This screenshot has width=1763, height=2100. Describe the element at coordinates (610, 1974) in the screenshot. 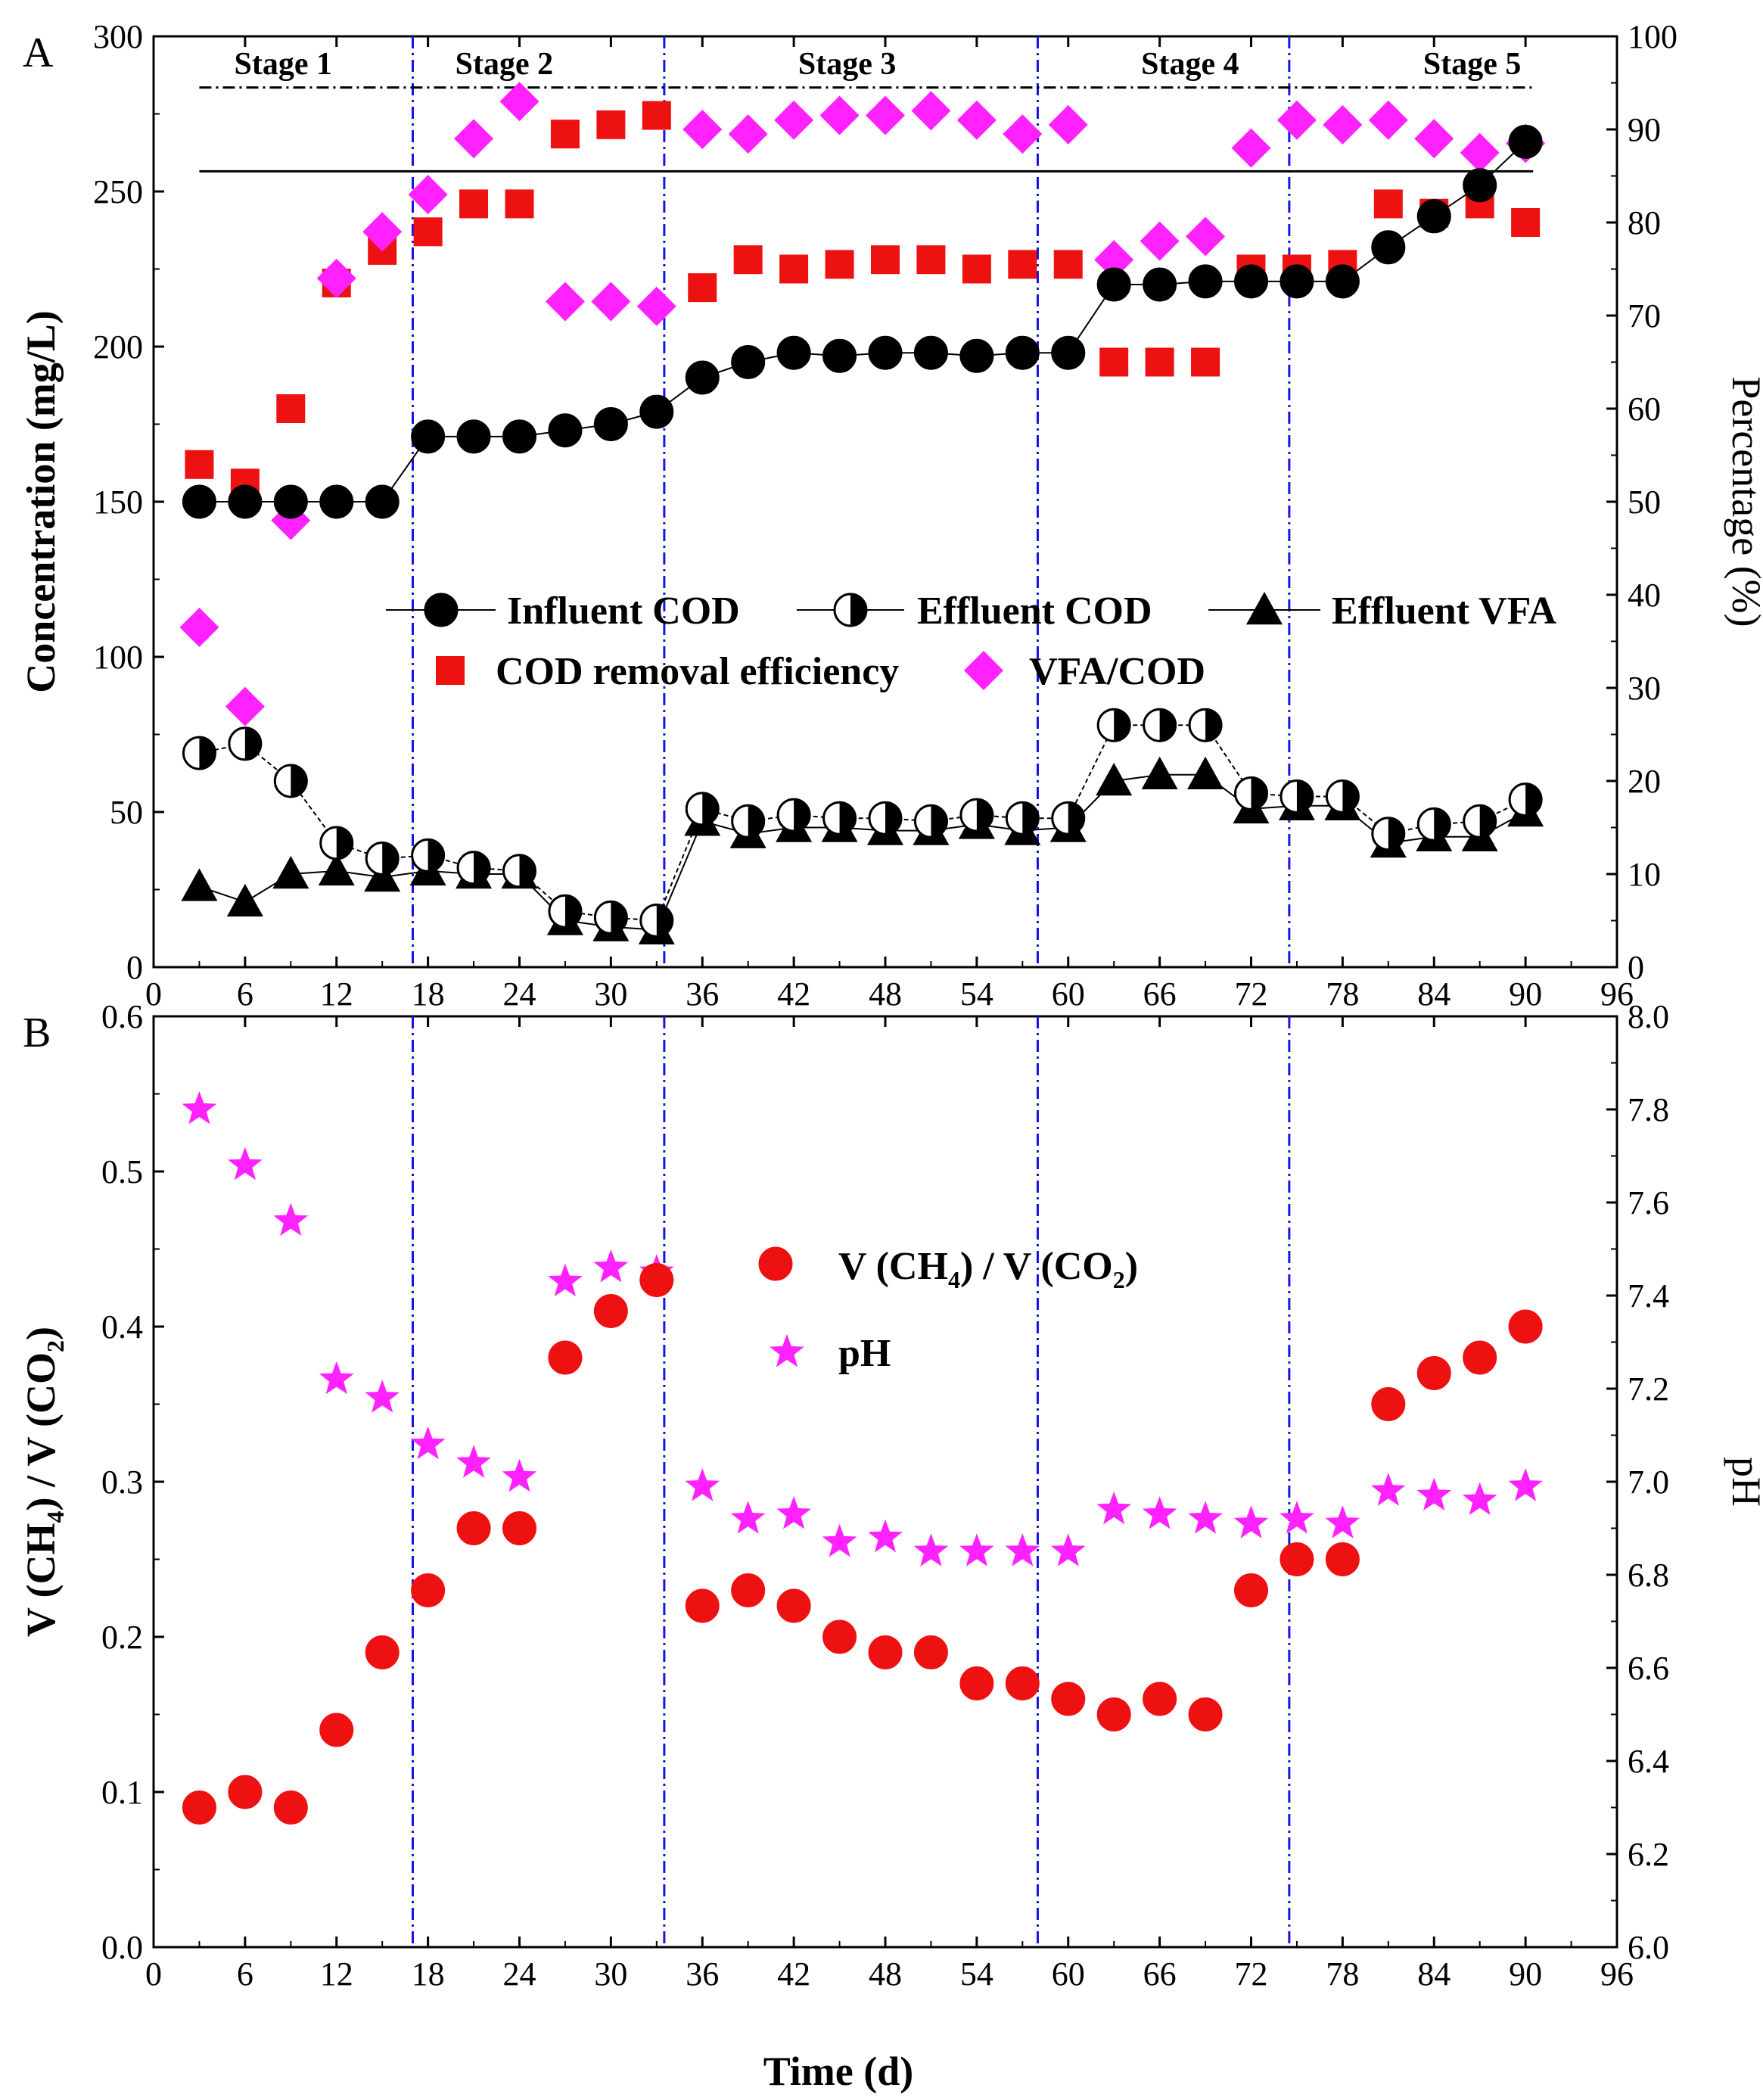

I see `x-tick-label: 30` at that location.